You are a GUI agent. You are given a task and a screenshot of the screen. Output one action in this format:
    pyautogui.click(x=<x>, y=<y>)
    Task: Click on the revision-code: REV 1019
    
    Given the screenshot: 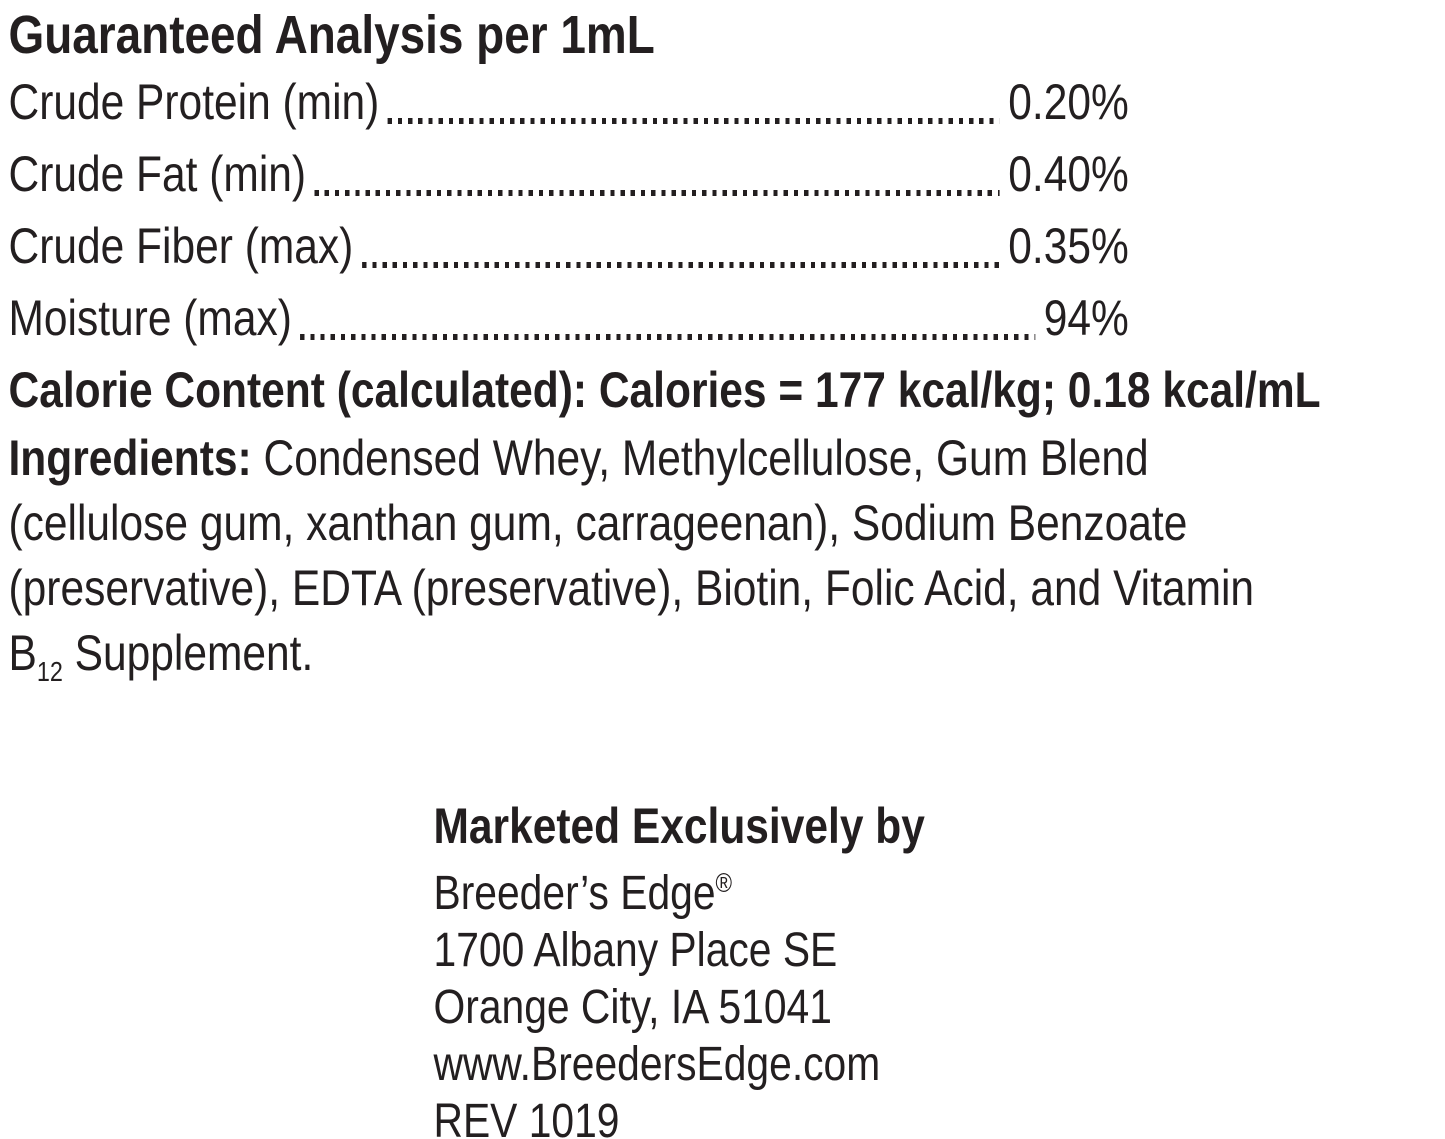 What is the action you would take?
    pyautogui.click(x=526, y=1117)
    